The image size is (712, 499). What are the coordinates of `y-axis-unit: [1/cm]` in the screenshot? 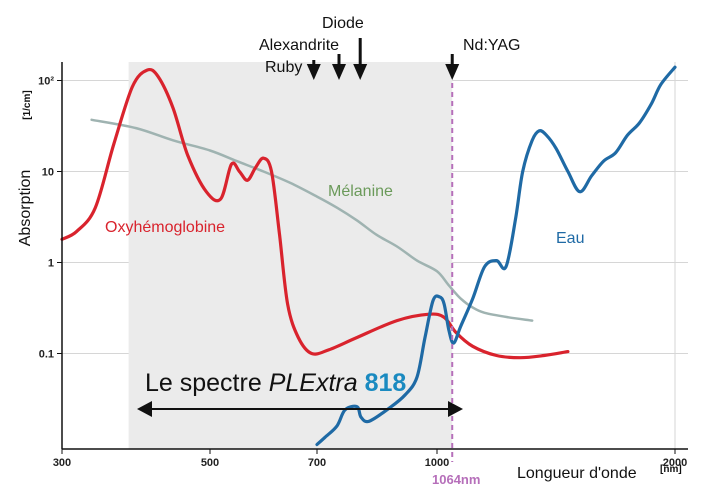 It's located at (27, 104).